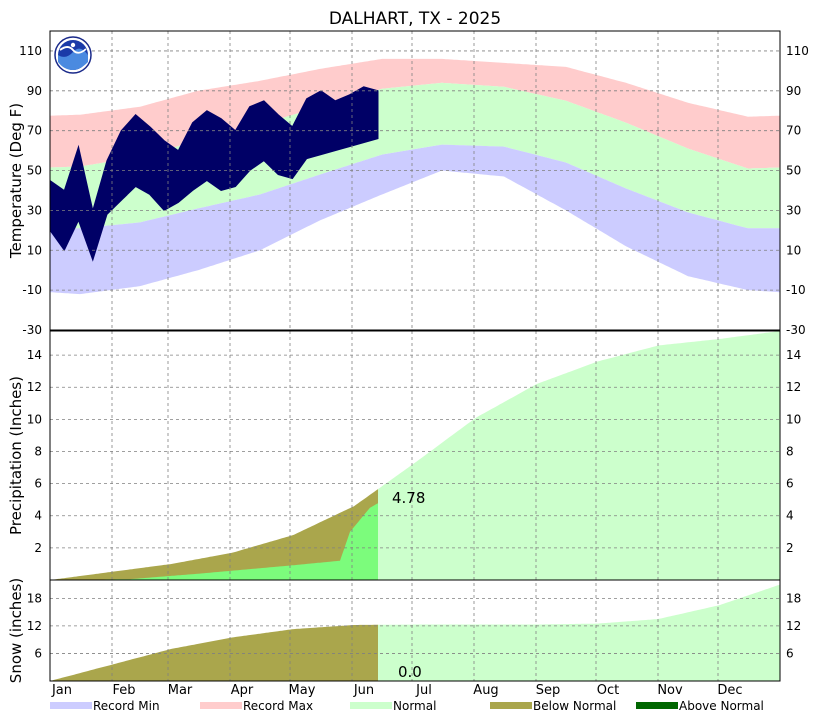 The height and width of the screenshot is (720, 830). I want to click on noaa-logo, so click(73, 55).